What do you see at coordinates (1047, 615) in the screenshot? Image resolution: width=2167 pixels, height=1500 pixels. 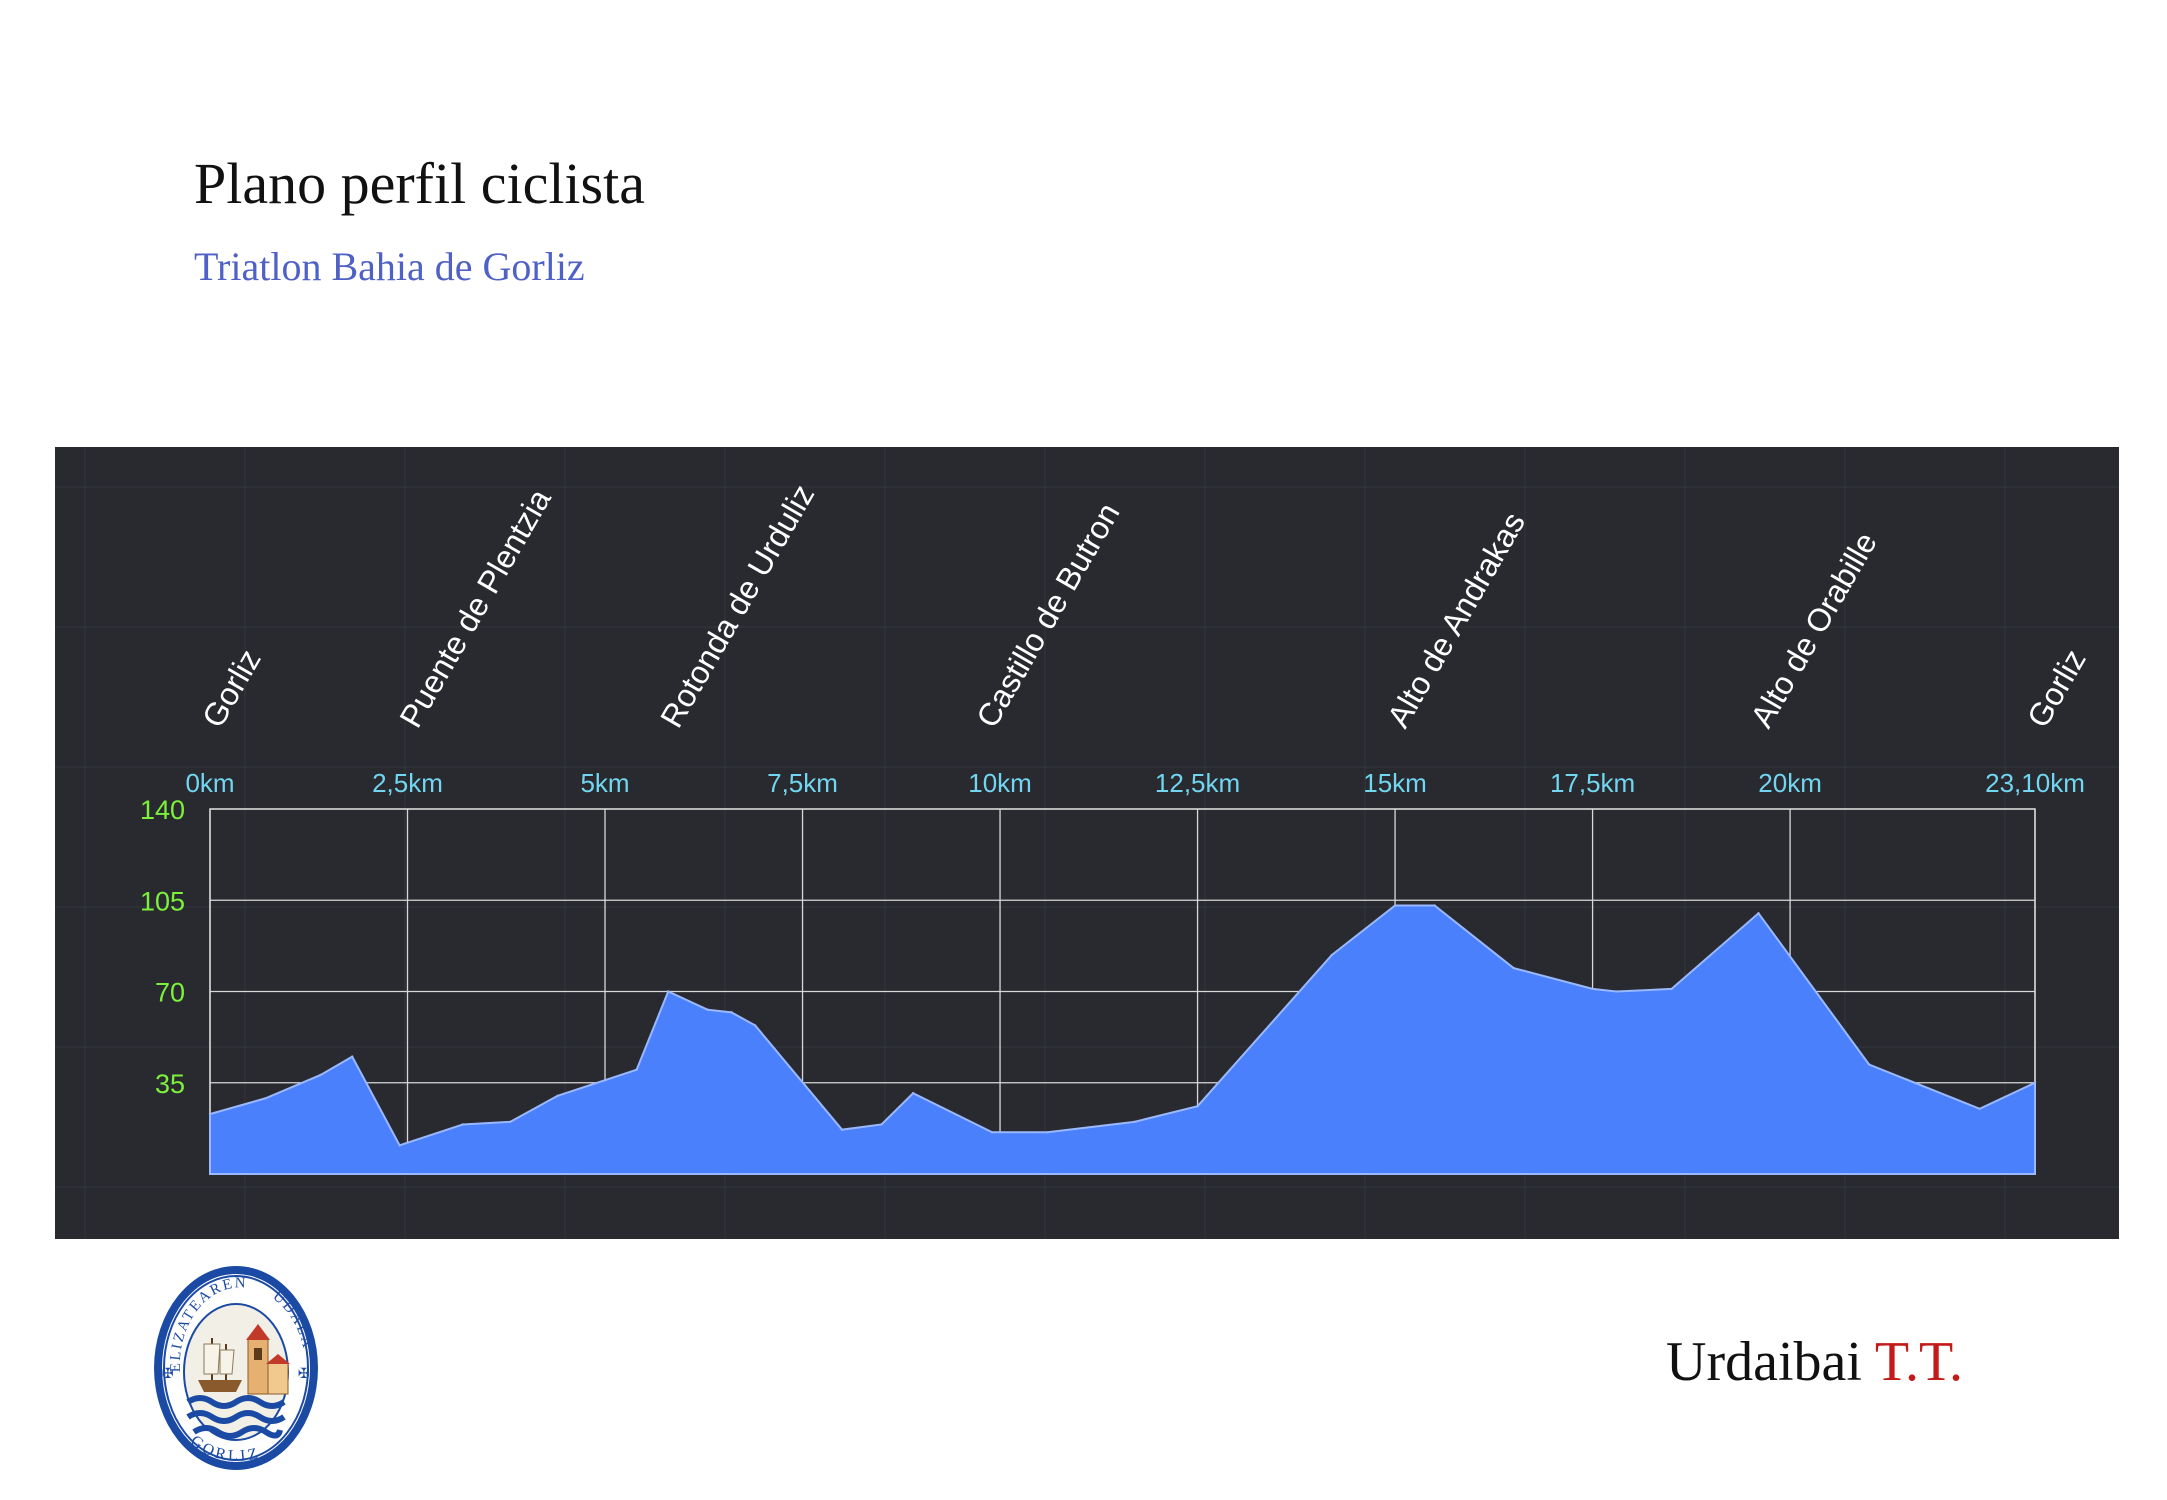 I see `place-label: Castillo de Butron` at bounding box center [1047, 615].